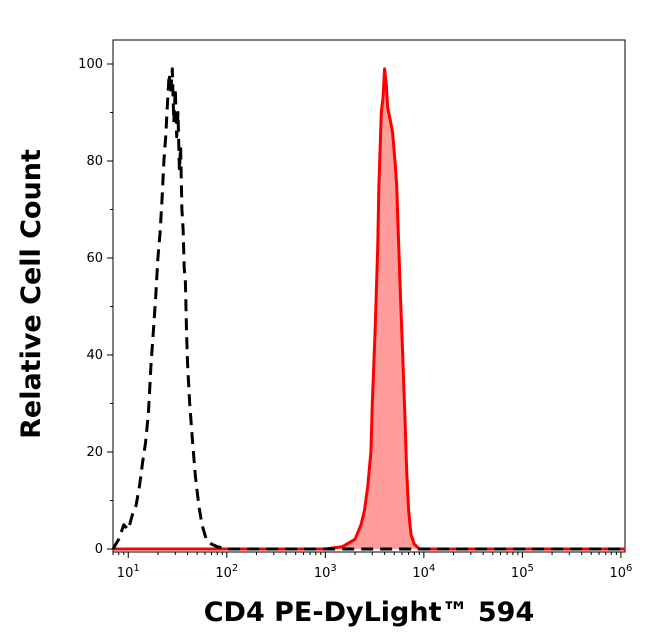 The image size is (646, 641). I want to click on y-tick-label: 0, so click(99, 549).